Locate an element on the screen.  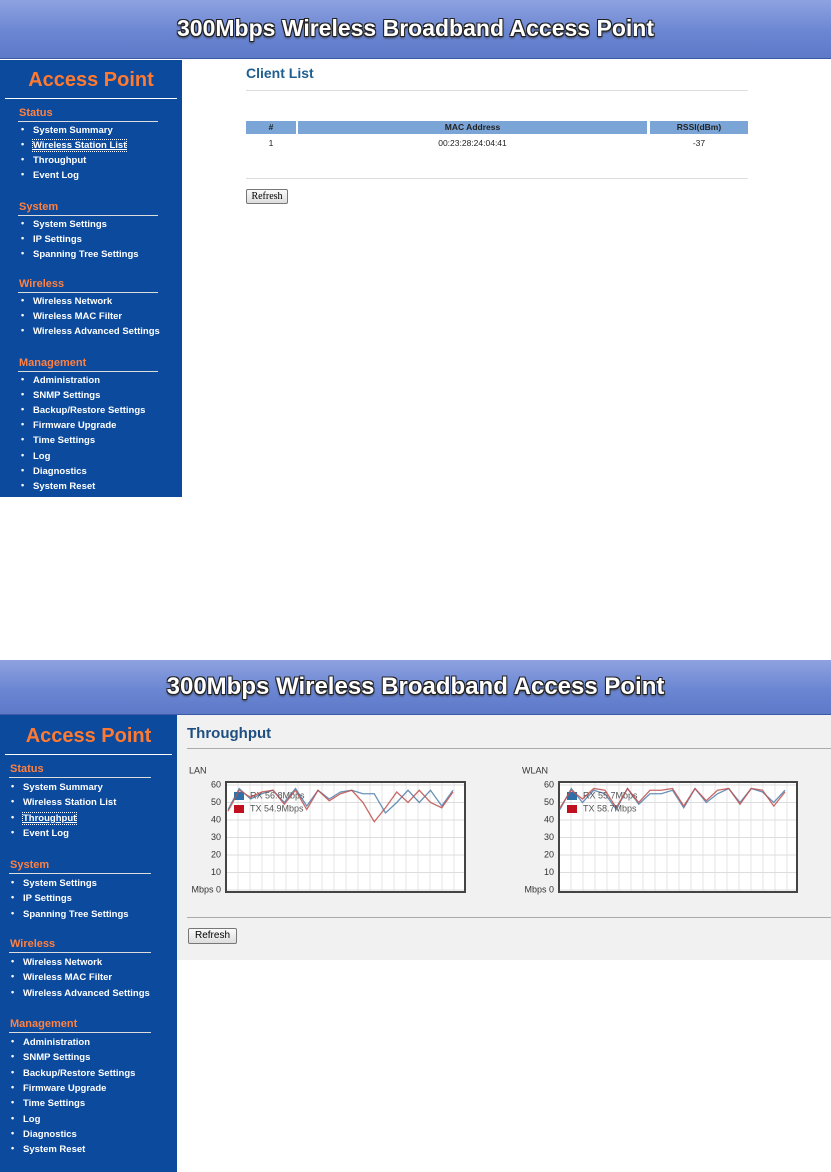
y-tick-label: Mbps 0 is located at coordinates (539, 889).